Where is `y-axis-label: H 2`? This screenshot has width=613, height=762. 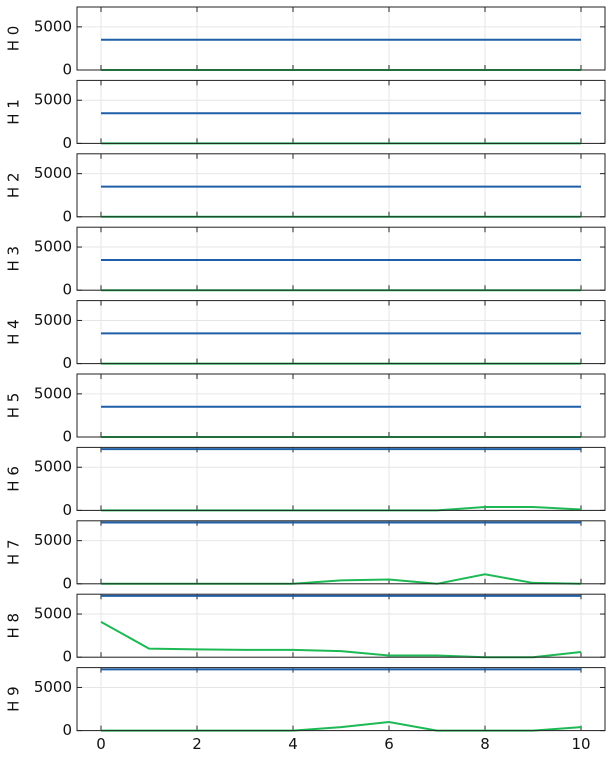 y-axis-label: H 2 is located at coordinates (14, 186).